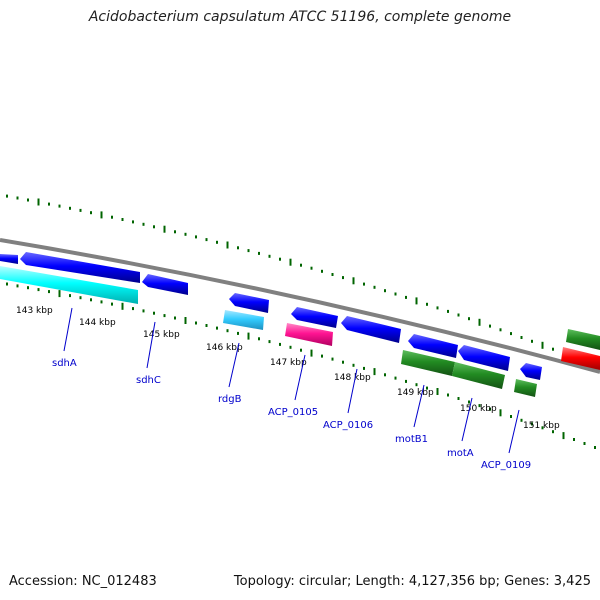  What do you see at coordinates (161, 335) in the screenshot?
I see `kbp-tick-label: 145 kbp` at bounding box center [161, 335].